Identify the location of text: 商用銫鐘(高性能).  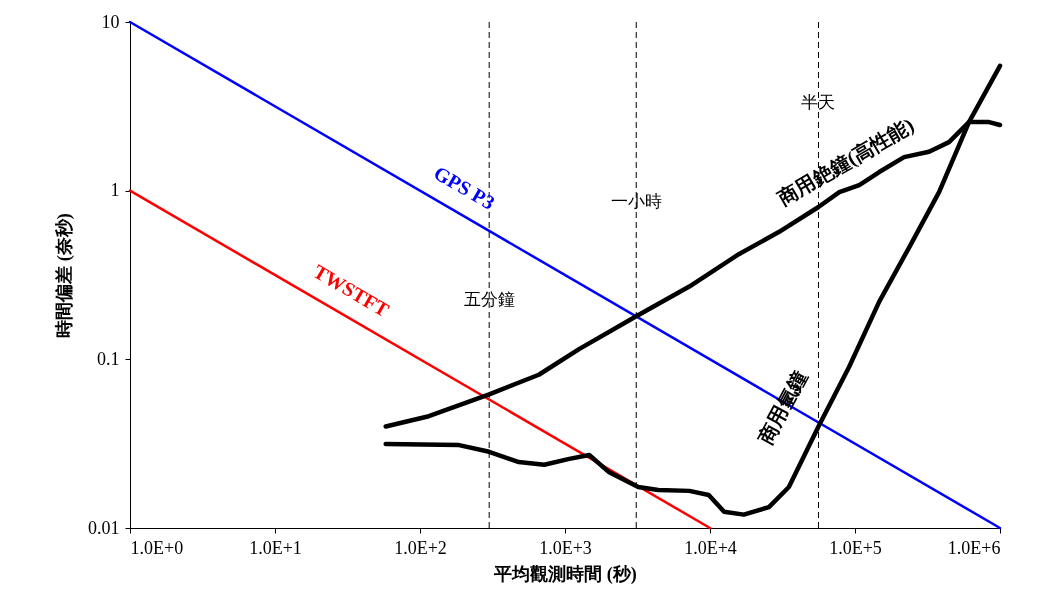
(845, 162).